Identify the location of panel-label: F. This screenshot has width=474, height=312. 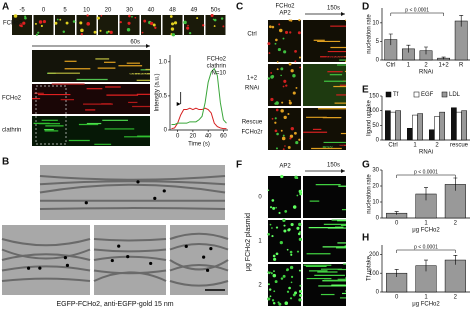
(239, 165).